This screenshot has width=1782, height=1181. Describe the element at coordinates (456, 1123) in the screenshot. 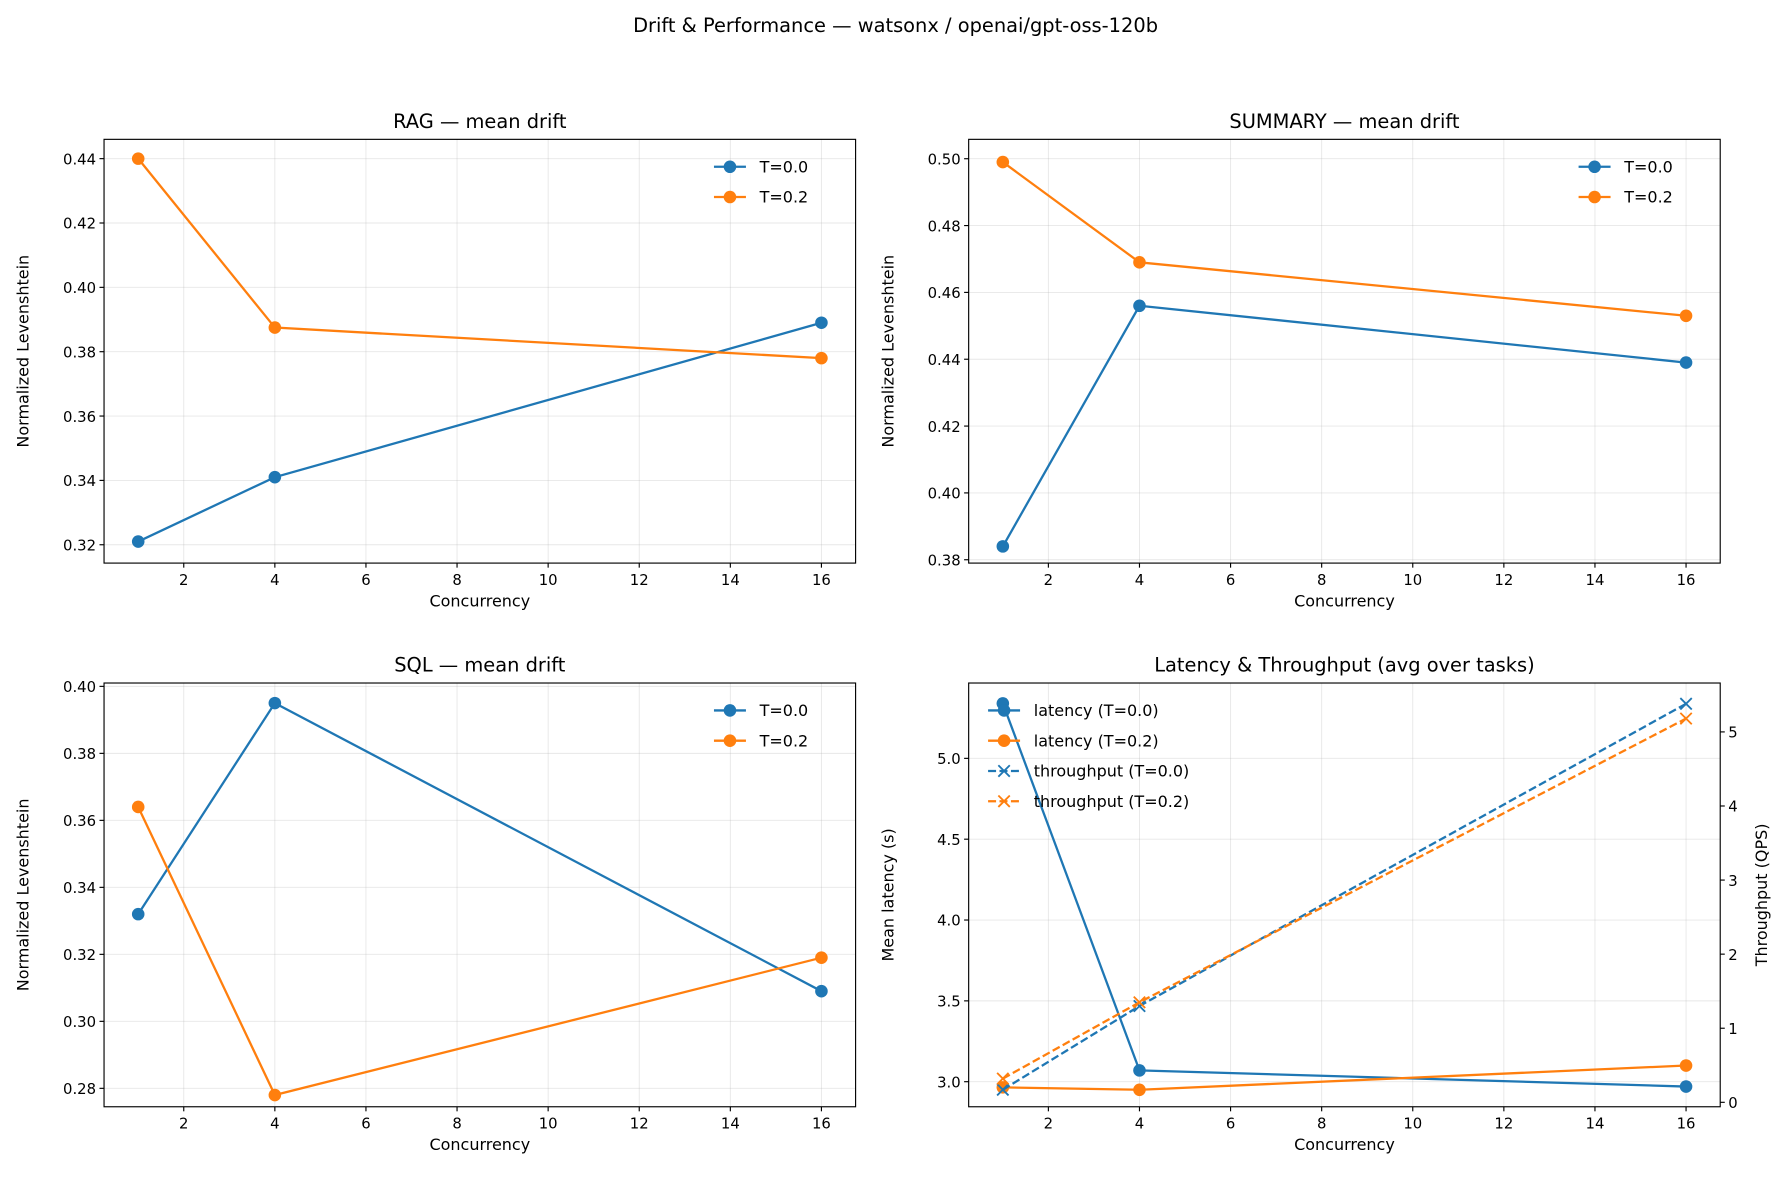

I see `x-tick-label: 8` at that location.